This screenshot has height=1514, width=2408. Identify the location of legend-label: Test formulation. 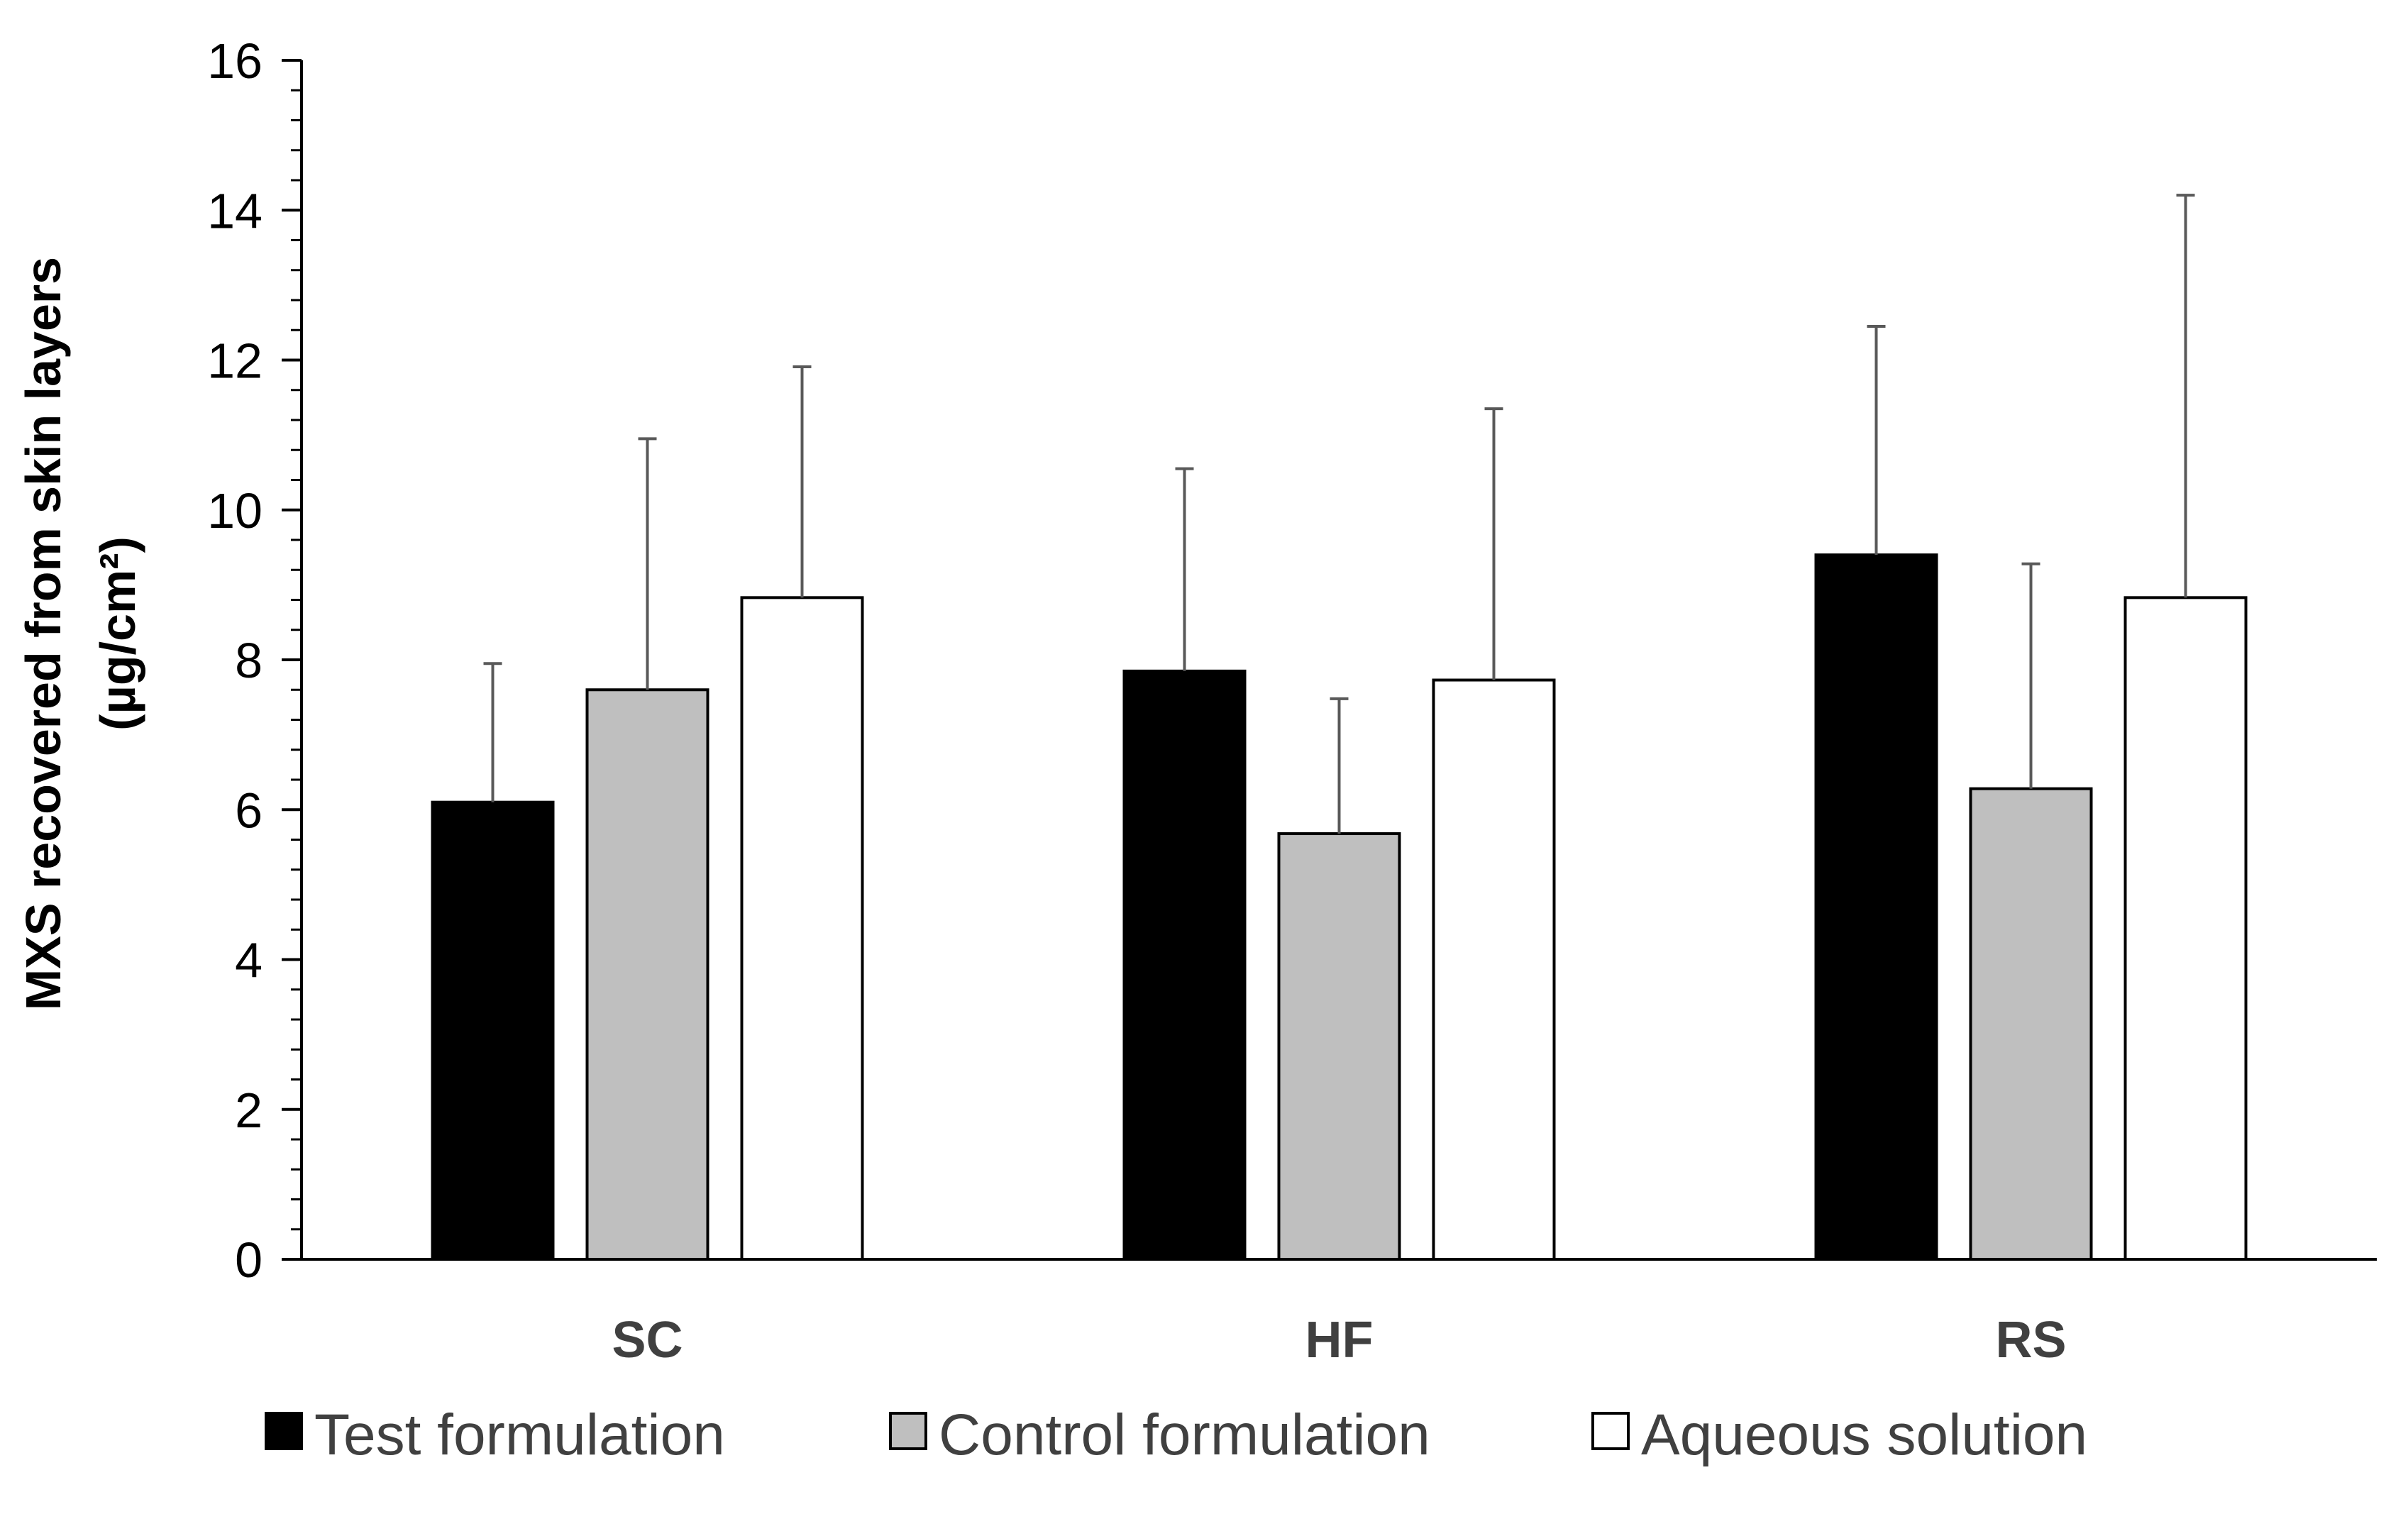
(519, 1435).